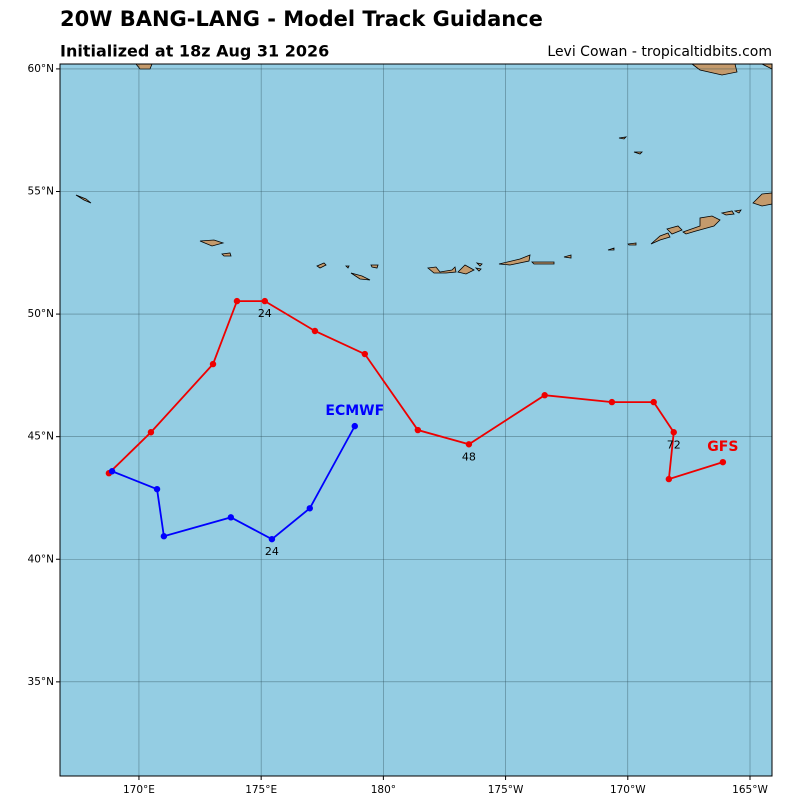 The image size is (800, 800). What do you see at coordinates (722, 447) in the screenshot?
I see `track-name: GFS` at bounding box center [722, 447].